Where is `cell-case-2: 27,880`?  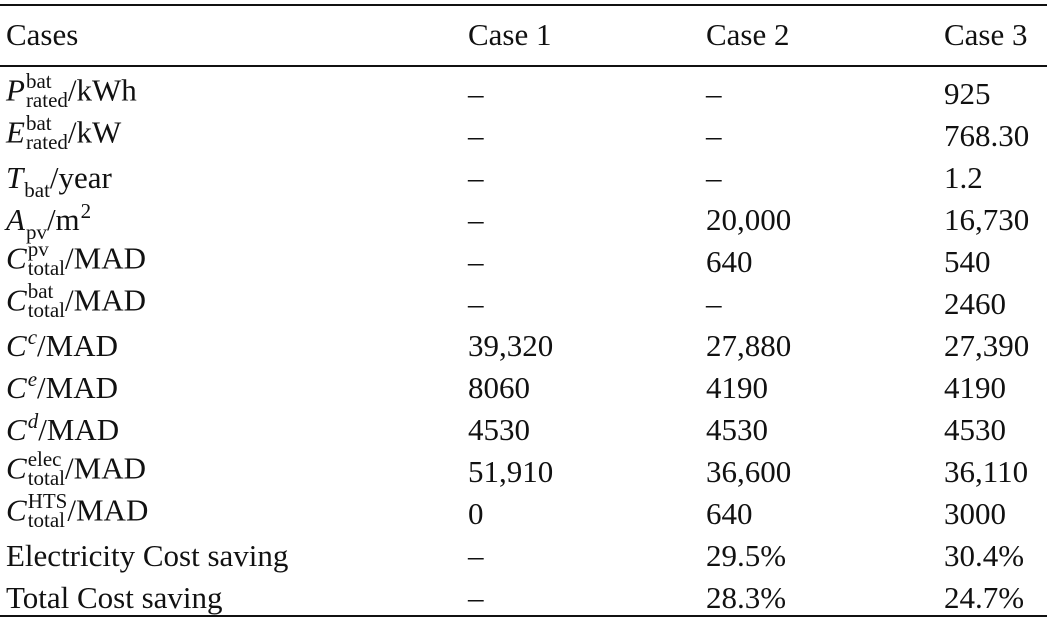 cell-case-2: 27,880 is located at coordinates (749, 345).